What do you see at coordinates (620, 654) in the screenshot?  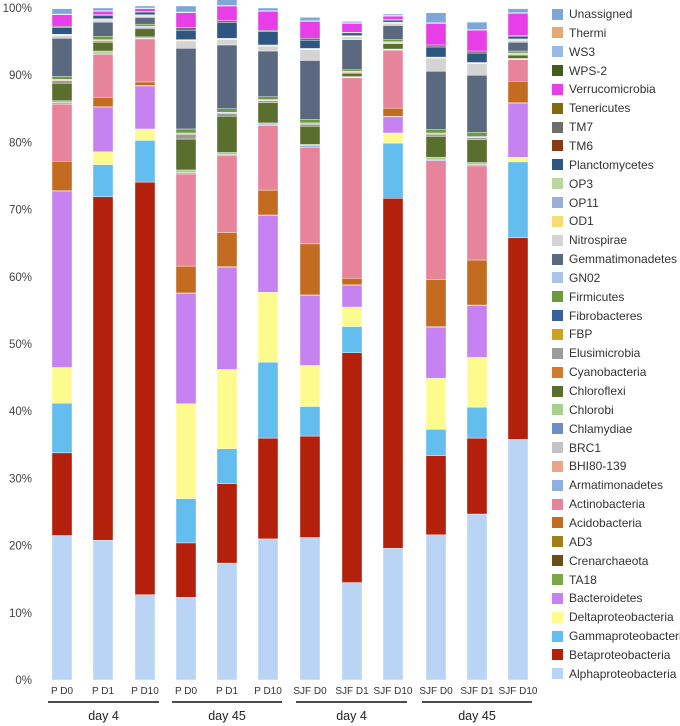 I see `legend-label: Betaproteobacteria` at bounding box center [620, 654].